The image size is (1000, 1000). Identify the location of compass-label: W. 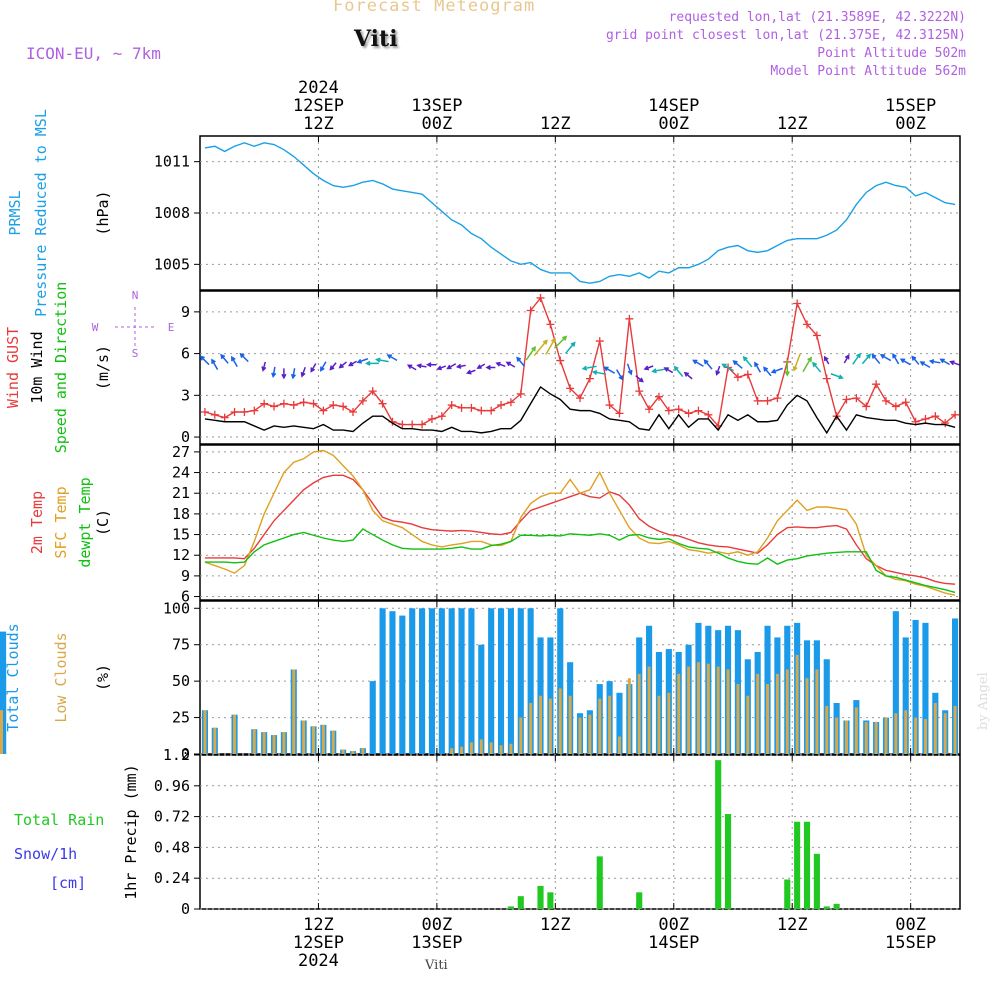
(95, 327).